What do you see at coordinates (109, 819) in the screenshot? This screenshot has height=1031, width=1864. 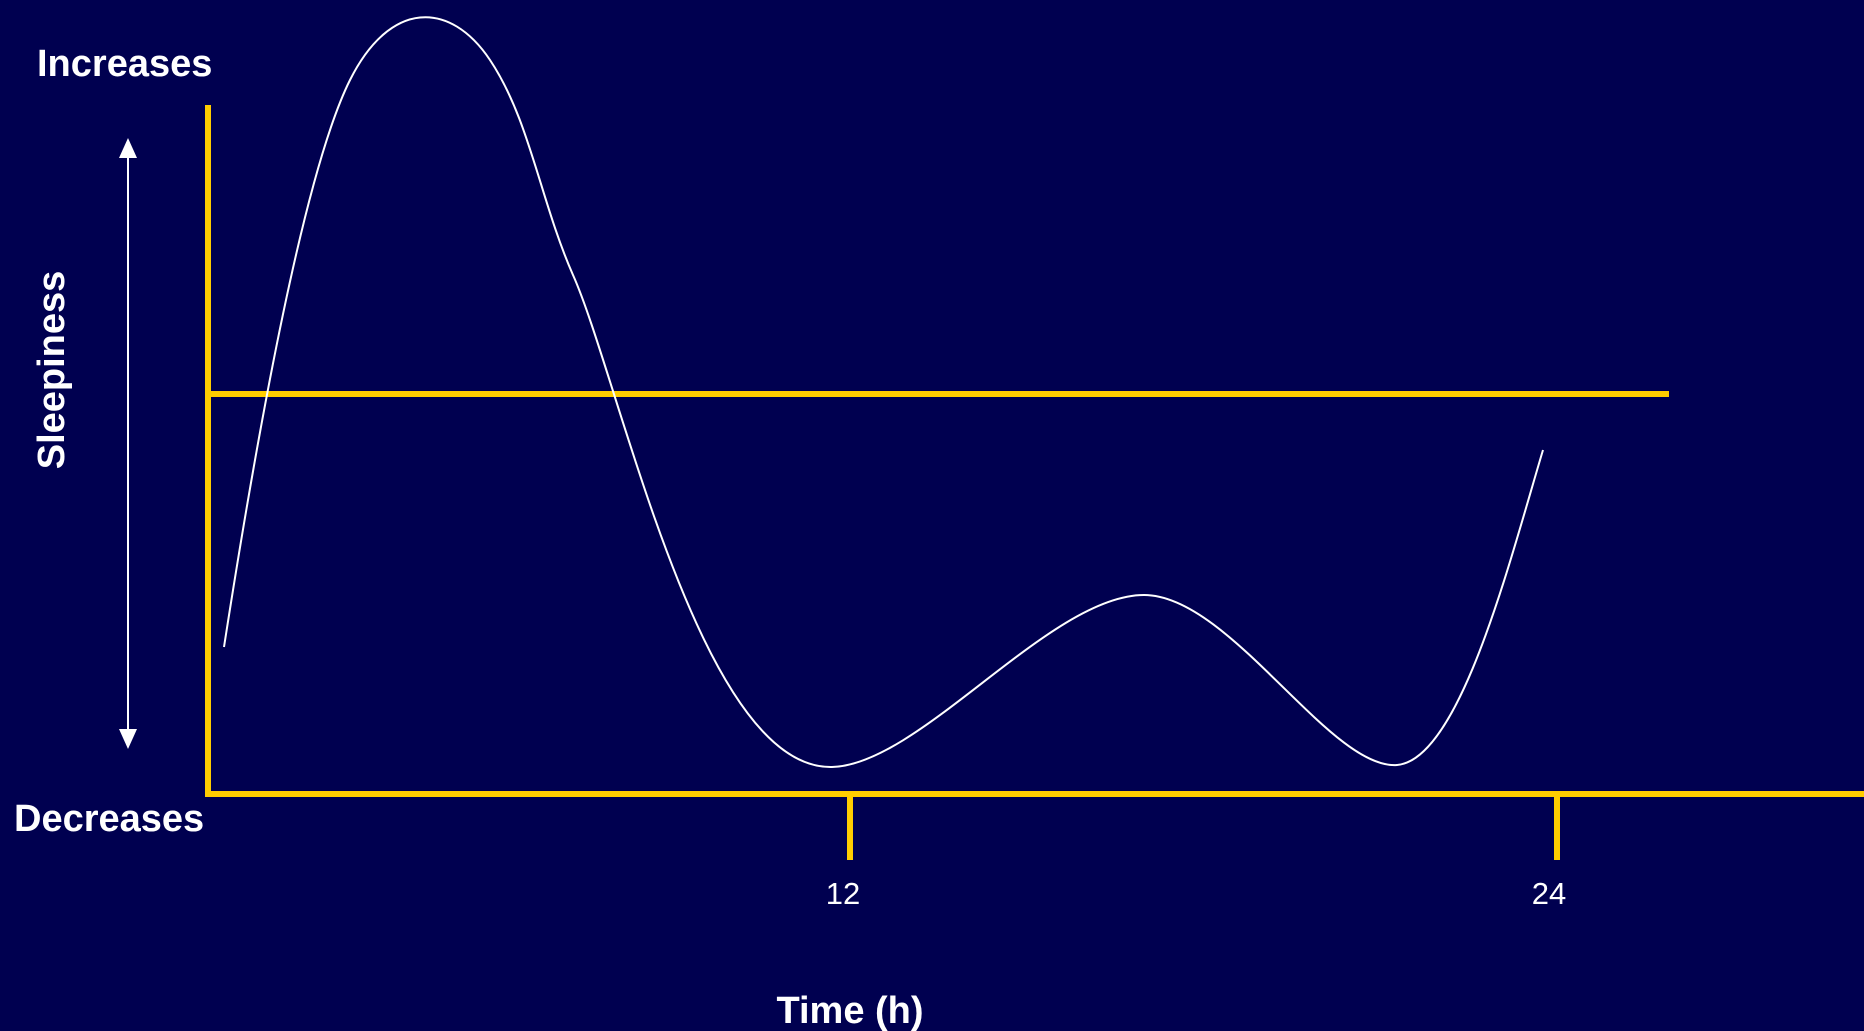 I see `bottom-label: Decreases` at bounding box center [109, 819].